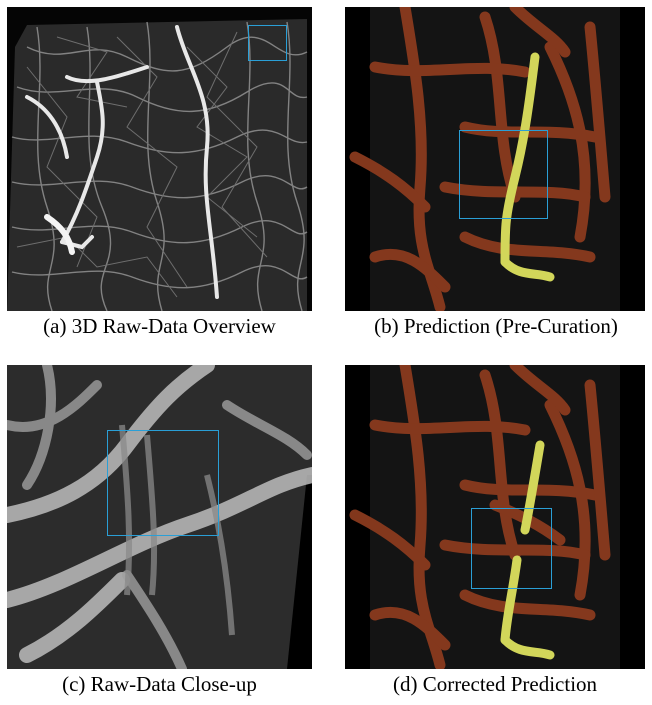  Describe the element at coordinates (503, 174) in the screenshot. I see `roi-box-prediction` at that location.